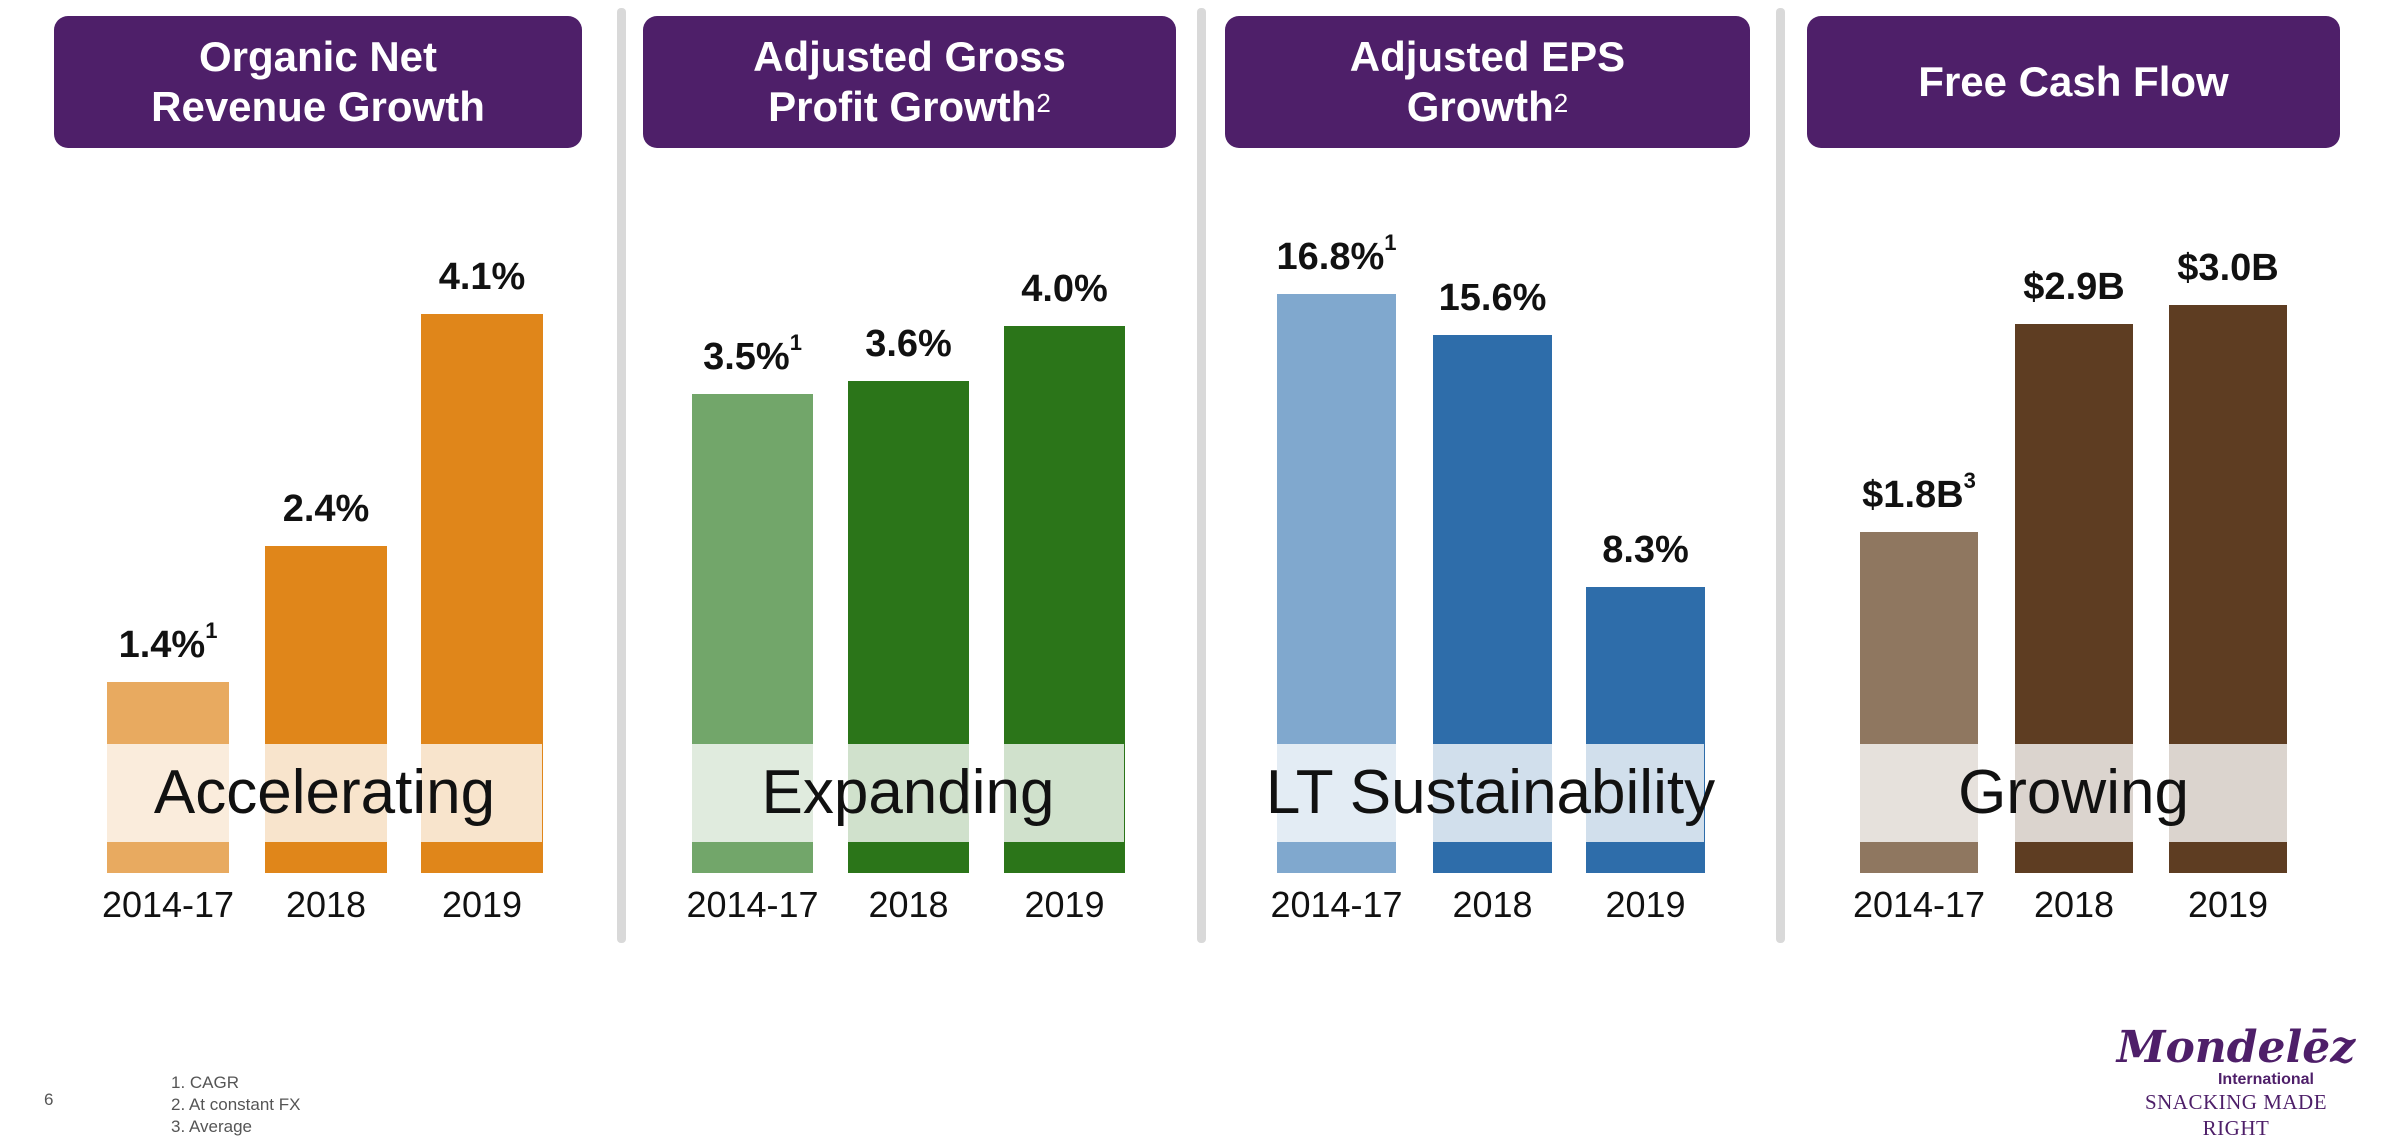  I want to click on value-label: 16.8%1, so click(1337, 254).